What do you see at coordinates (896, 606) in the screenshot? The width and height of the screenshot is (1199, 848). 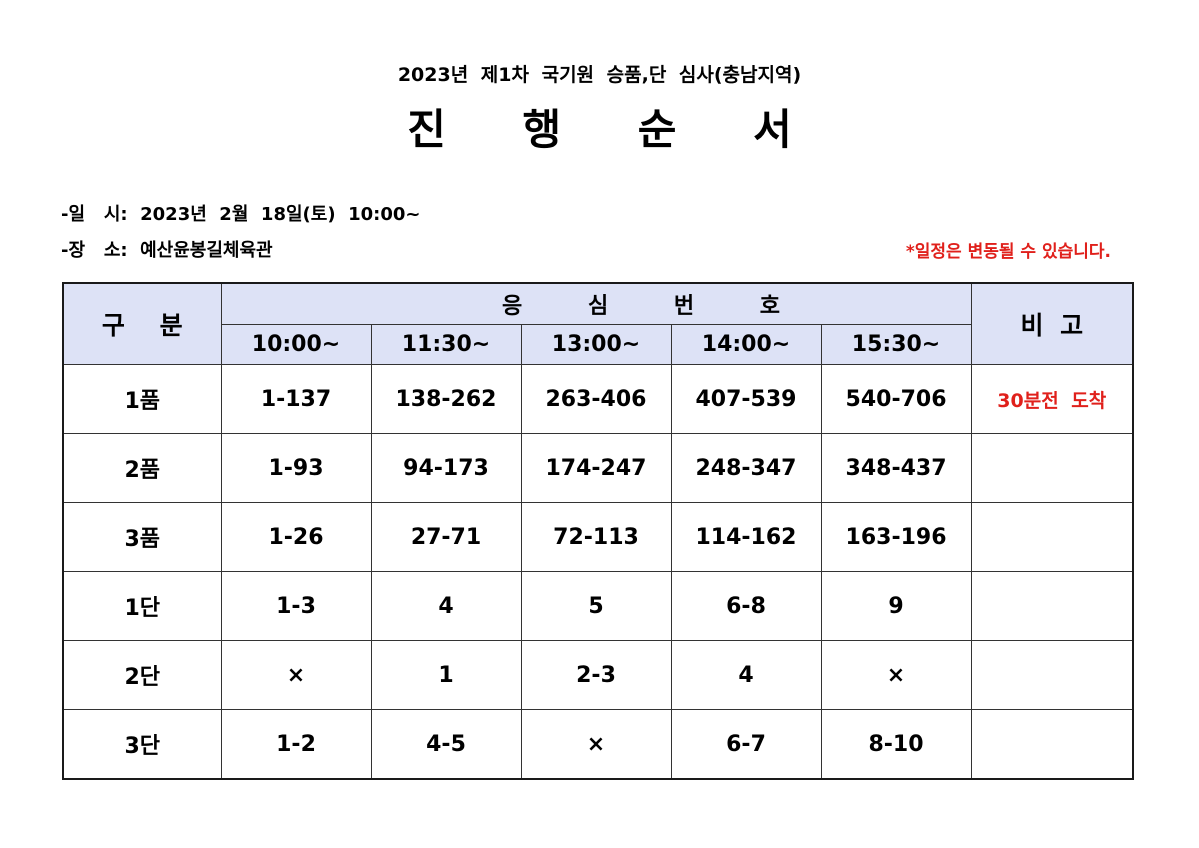 I see `slot-cell: 9` at bounding box center [896, 606].